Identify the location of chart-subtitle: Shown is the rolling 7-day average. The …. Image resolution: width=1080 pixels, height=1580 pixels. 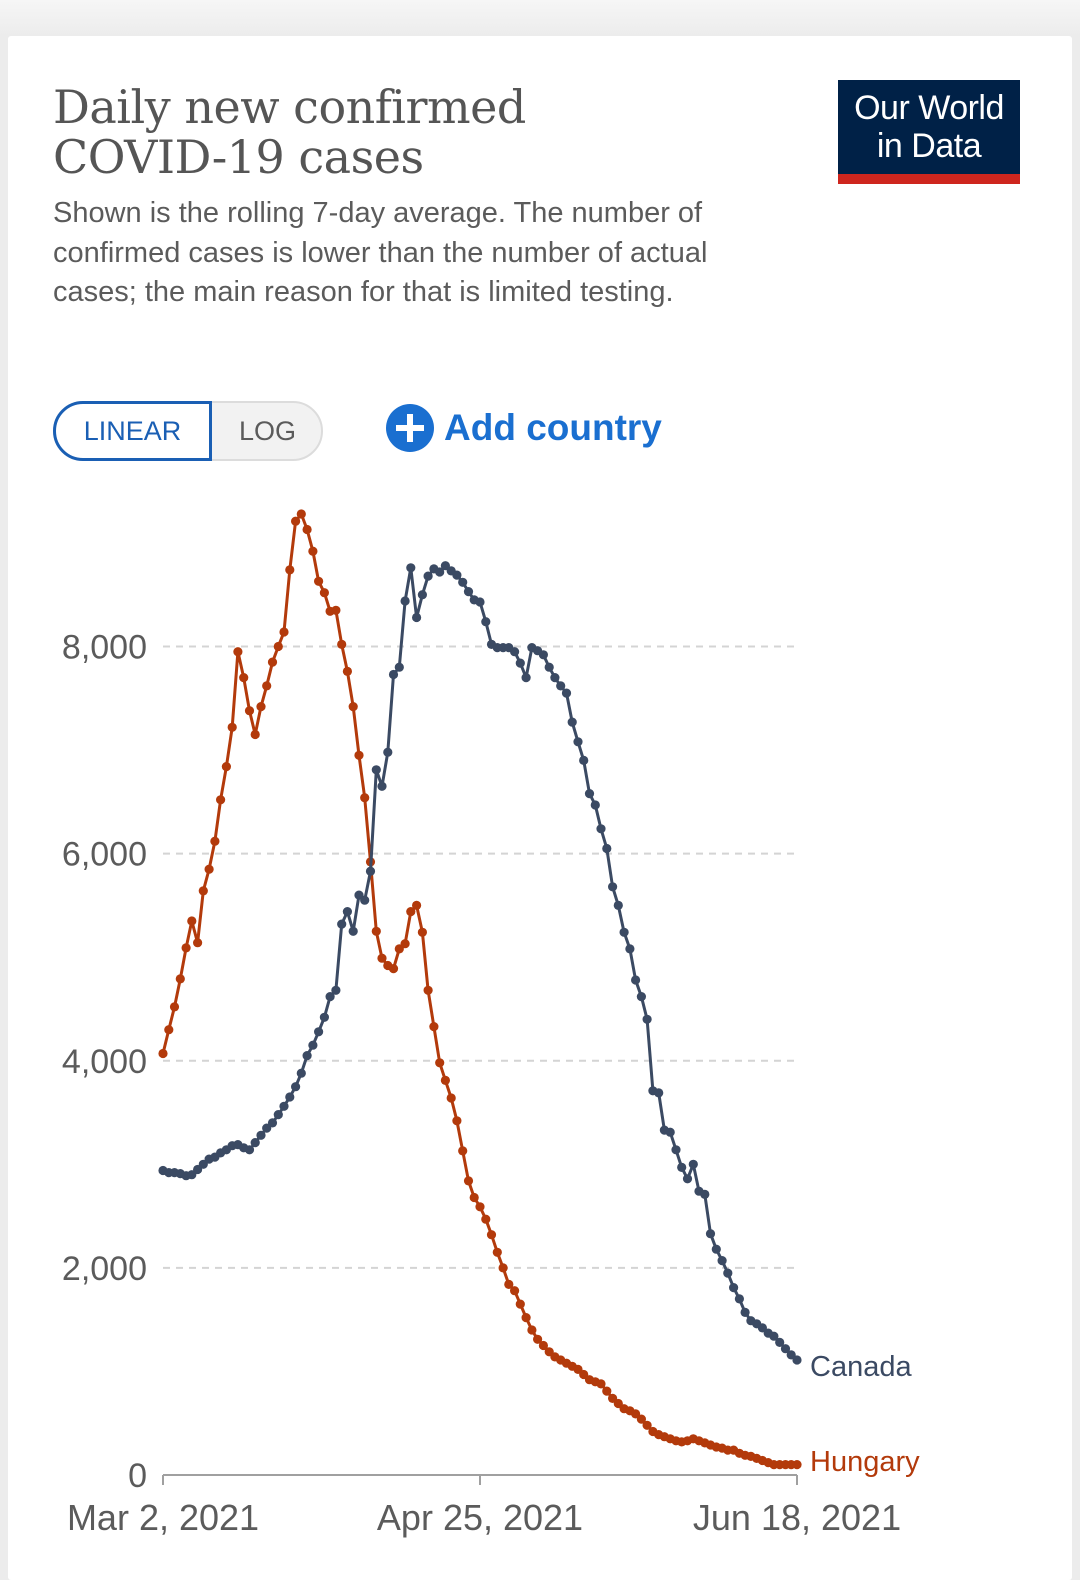
(380, 252).